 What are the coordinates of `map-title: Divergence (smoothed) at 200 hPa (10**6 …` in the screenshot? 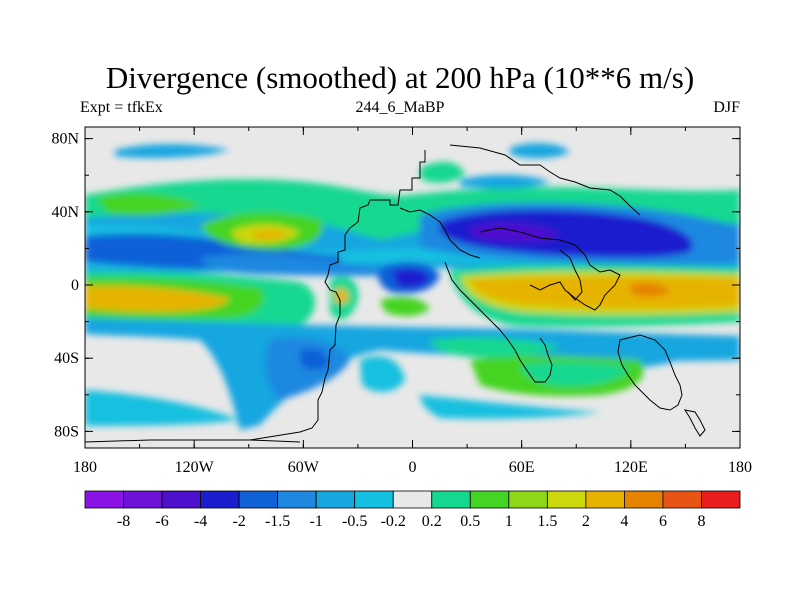 It's located at (400, 77).